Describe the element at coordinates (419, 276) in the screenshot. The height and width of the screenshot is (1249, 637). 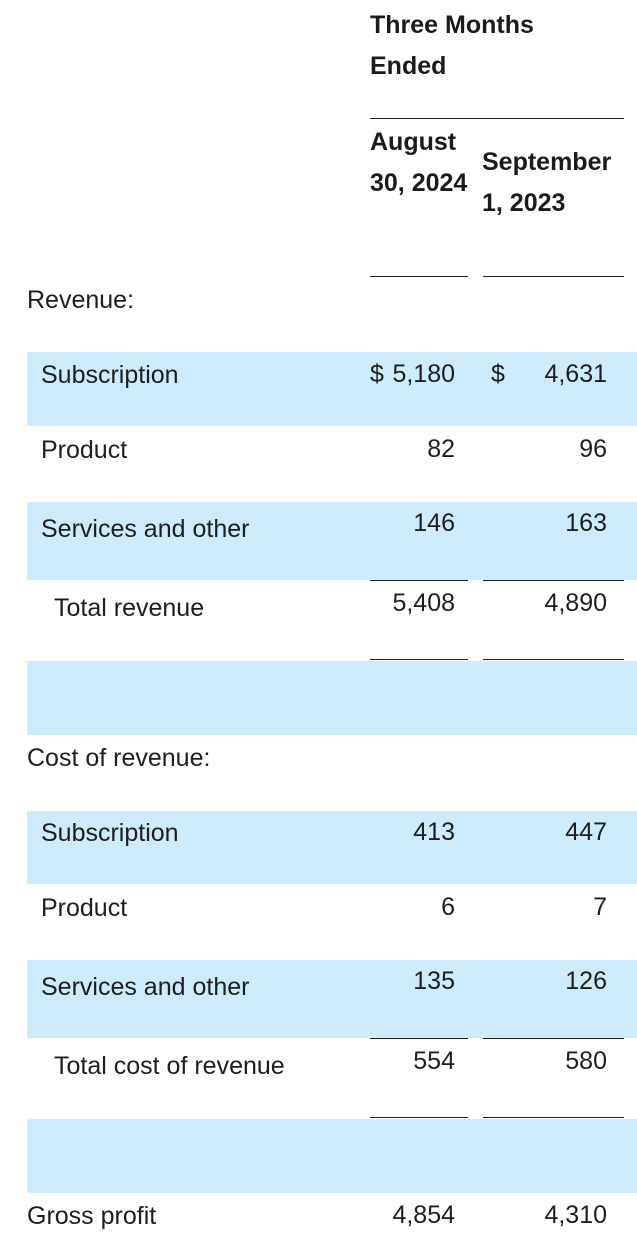
I see `column-underline-2024` at that location.